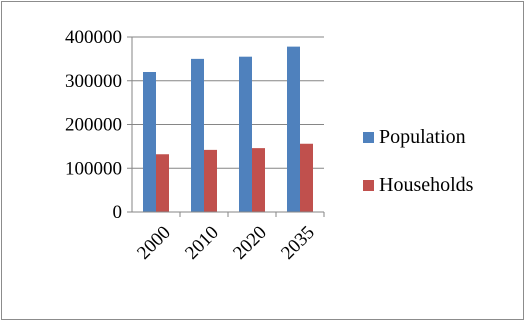 This screenshot has height=325, width=527. I want to click on bar-households-2020, so click(258, 180).